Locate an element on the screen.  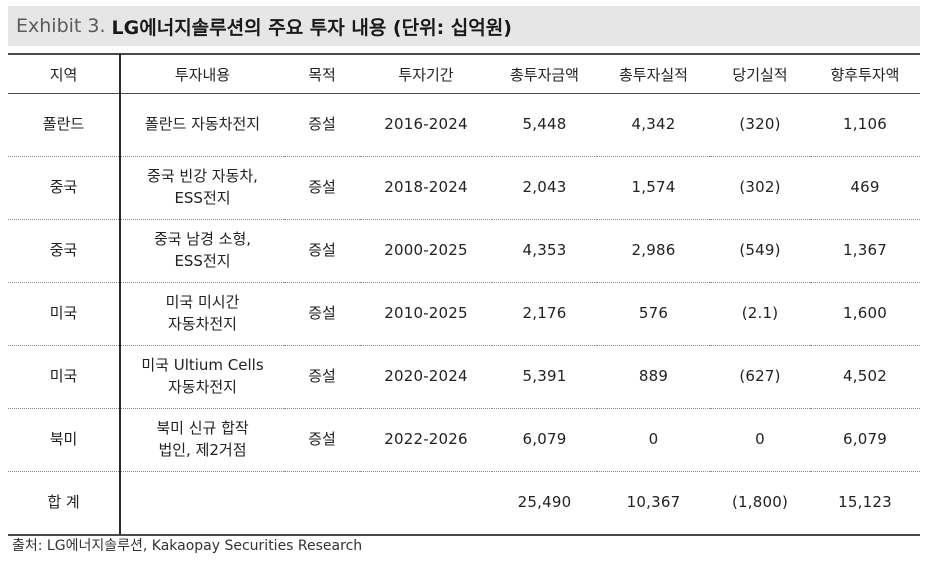
total-actual-cell: 2,986 is located at coordinates (653, 251).